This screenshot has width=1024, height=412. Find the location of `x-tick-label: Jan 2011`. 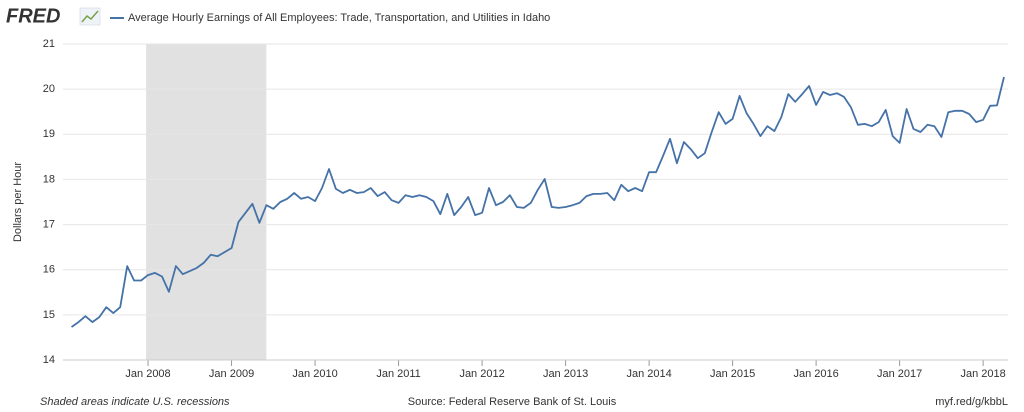

x-tick-label: Jan 2011 is located at coordinates (398, 374).